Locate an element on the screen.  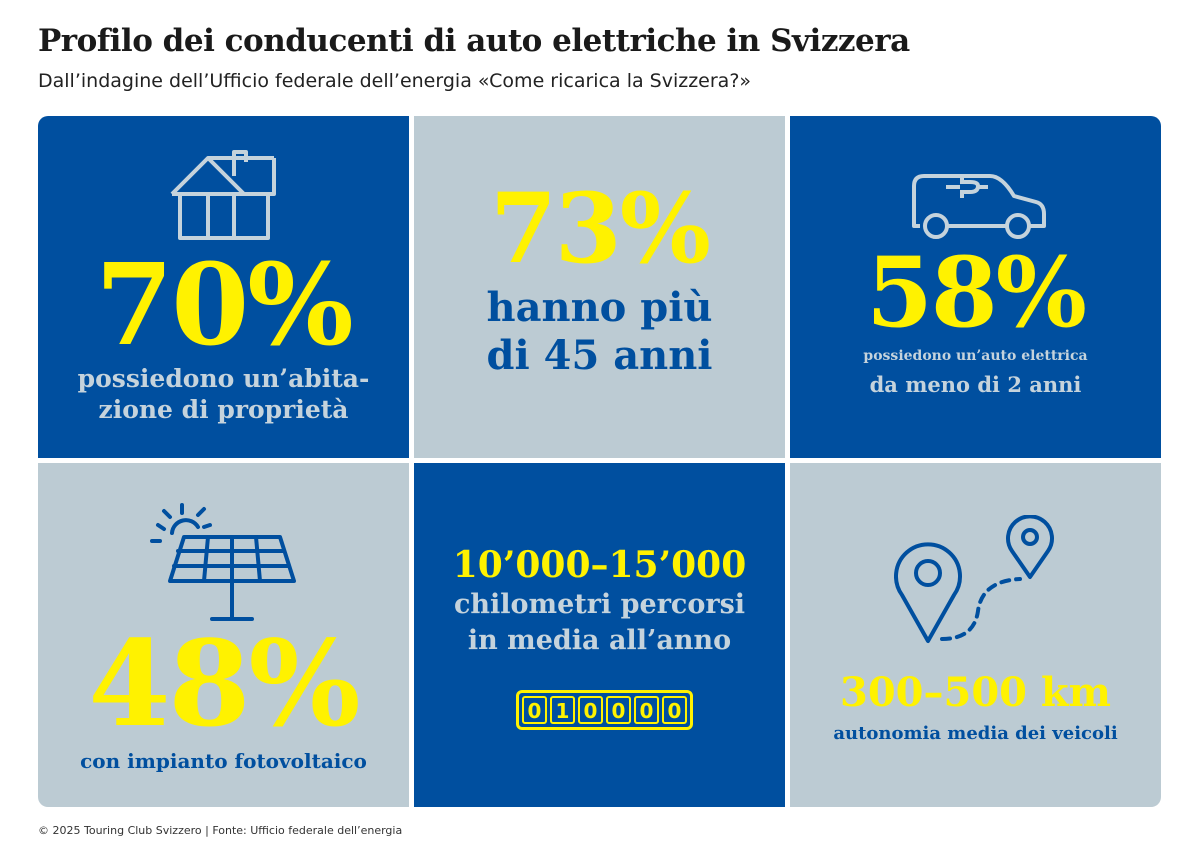
tile-value: 70% is located at coordinates (224, 305).